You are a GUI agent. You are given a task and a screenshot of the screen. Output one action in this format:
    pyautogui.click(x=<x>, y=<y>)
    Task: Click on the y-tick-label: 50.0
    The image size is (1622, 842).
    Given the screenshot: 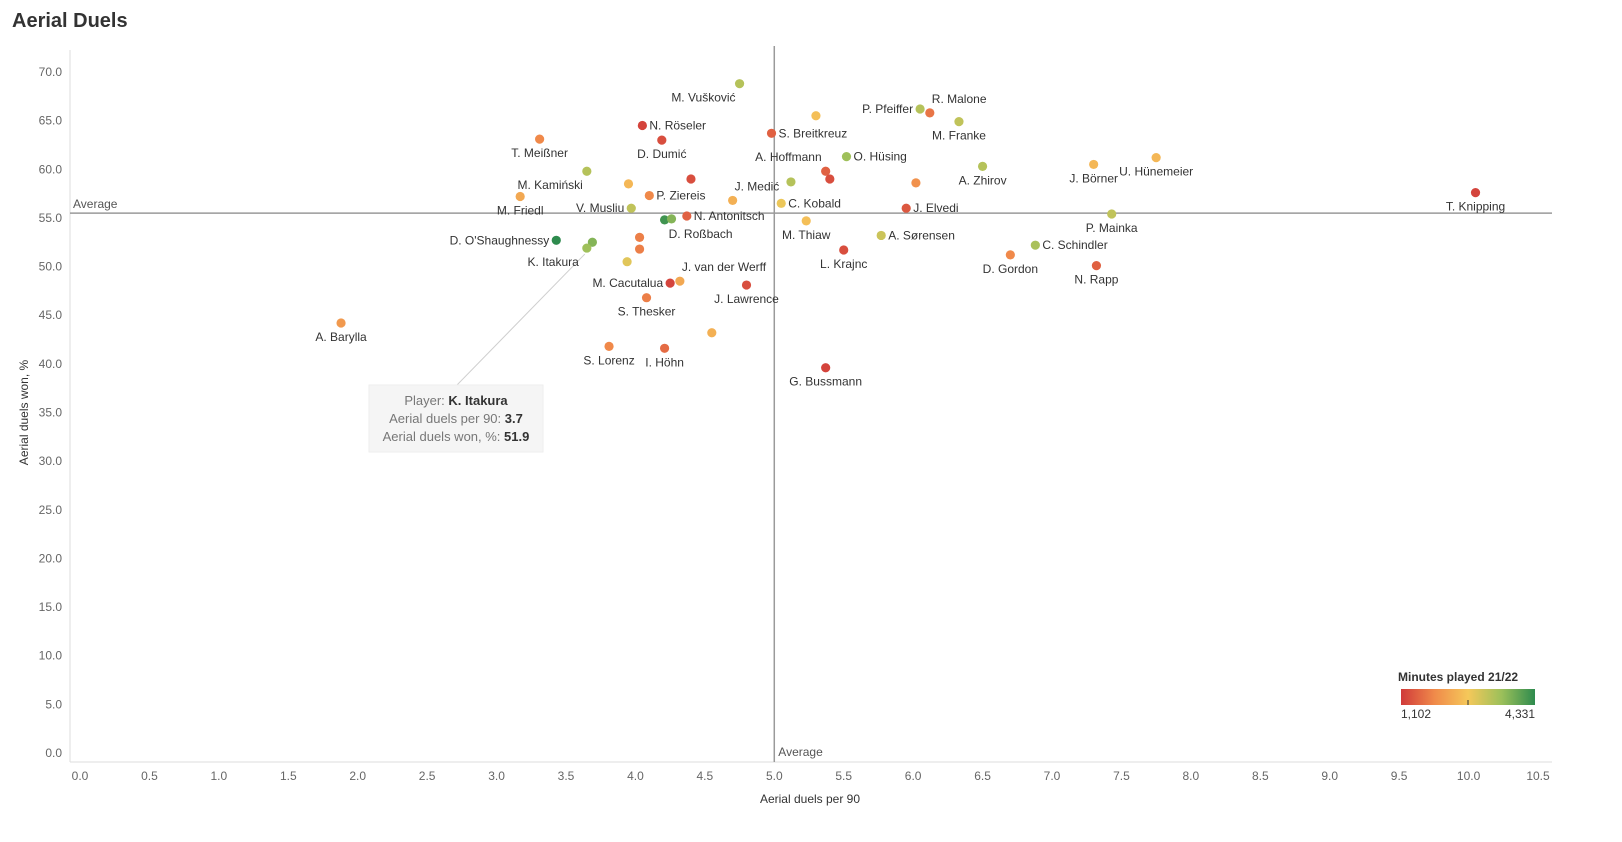 What is the action you would take?
    pyautogui.click(x=51, y=267)
    